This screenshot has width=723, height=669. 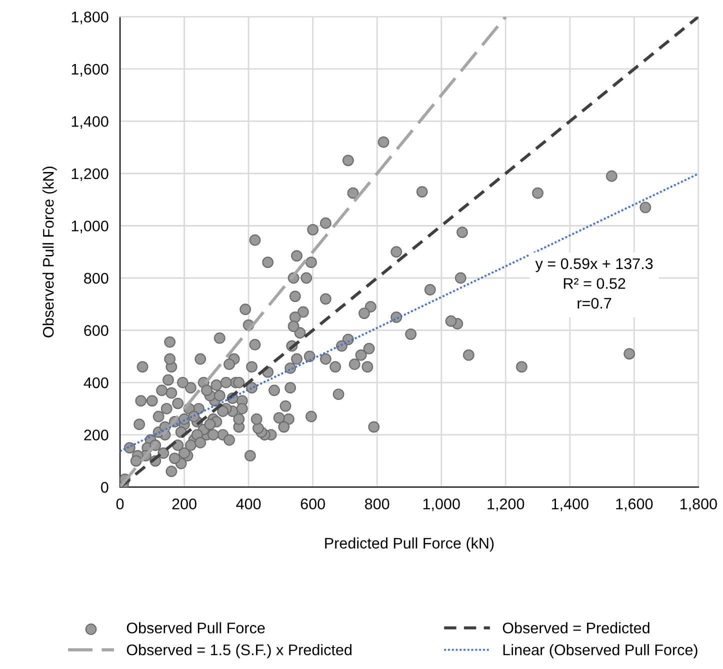 What do you see at coordinates (90, 18) in the screenshot?
I see `y-tick-label: 1,800` at bounding box center [90, 18].